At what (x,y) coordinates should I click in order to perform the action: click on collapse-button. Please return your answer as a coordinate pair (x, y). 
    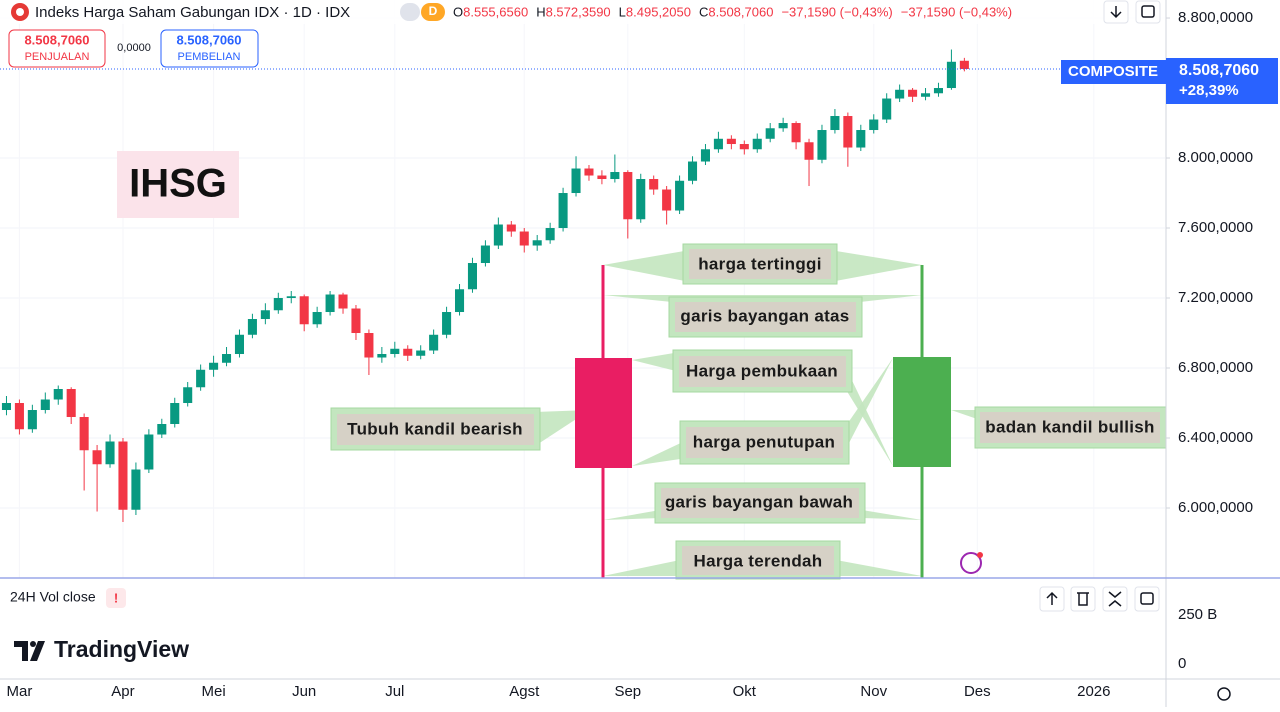
    Looking at the image, I should click on (1115, 599).